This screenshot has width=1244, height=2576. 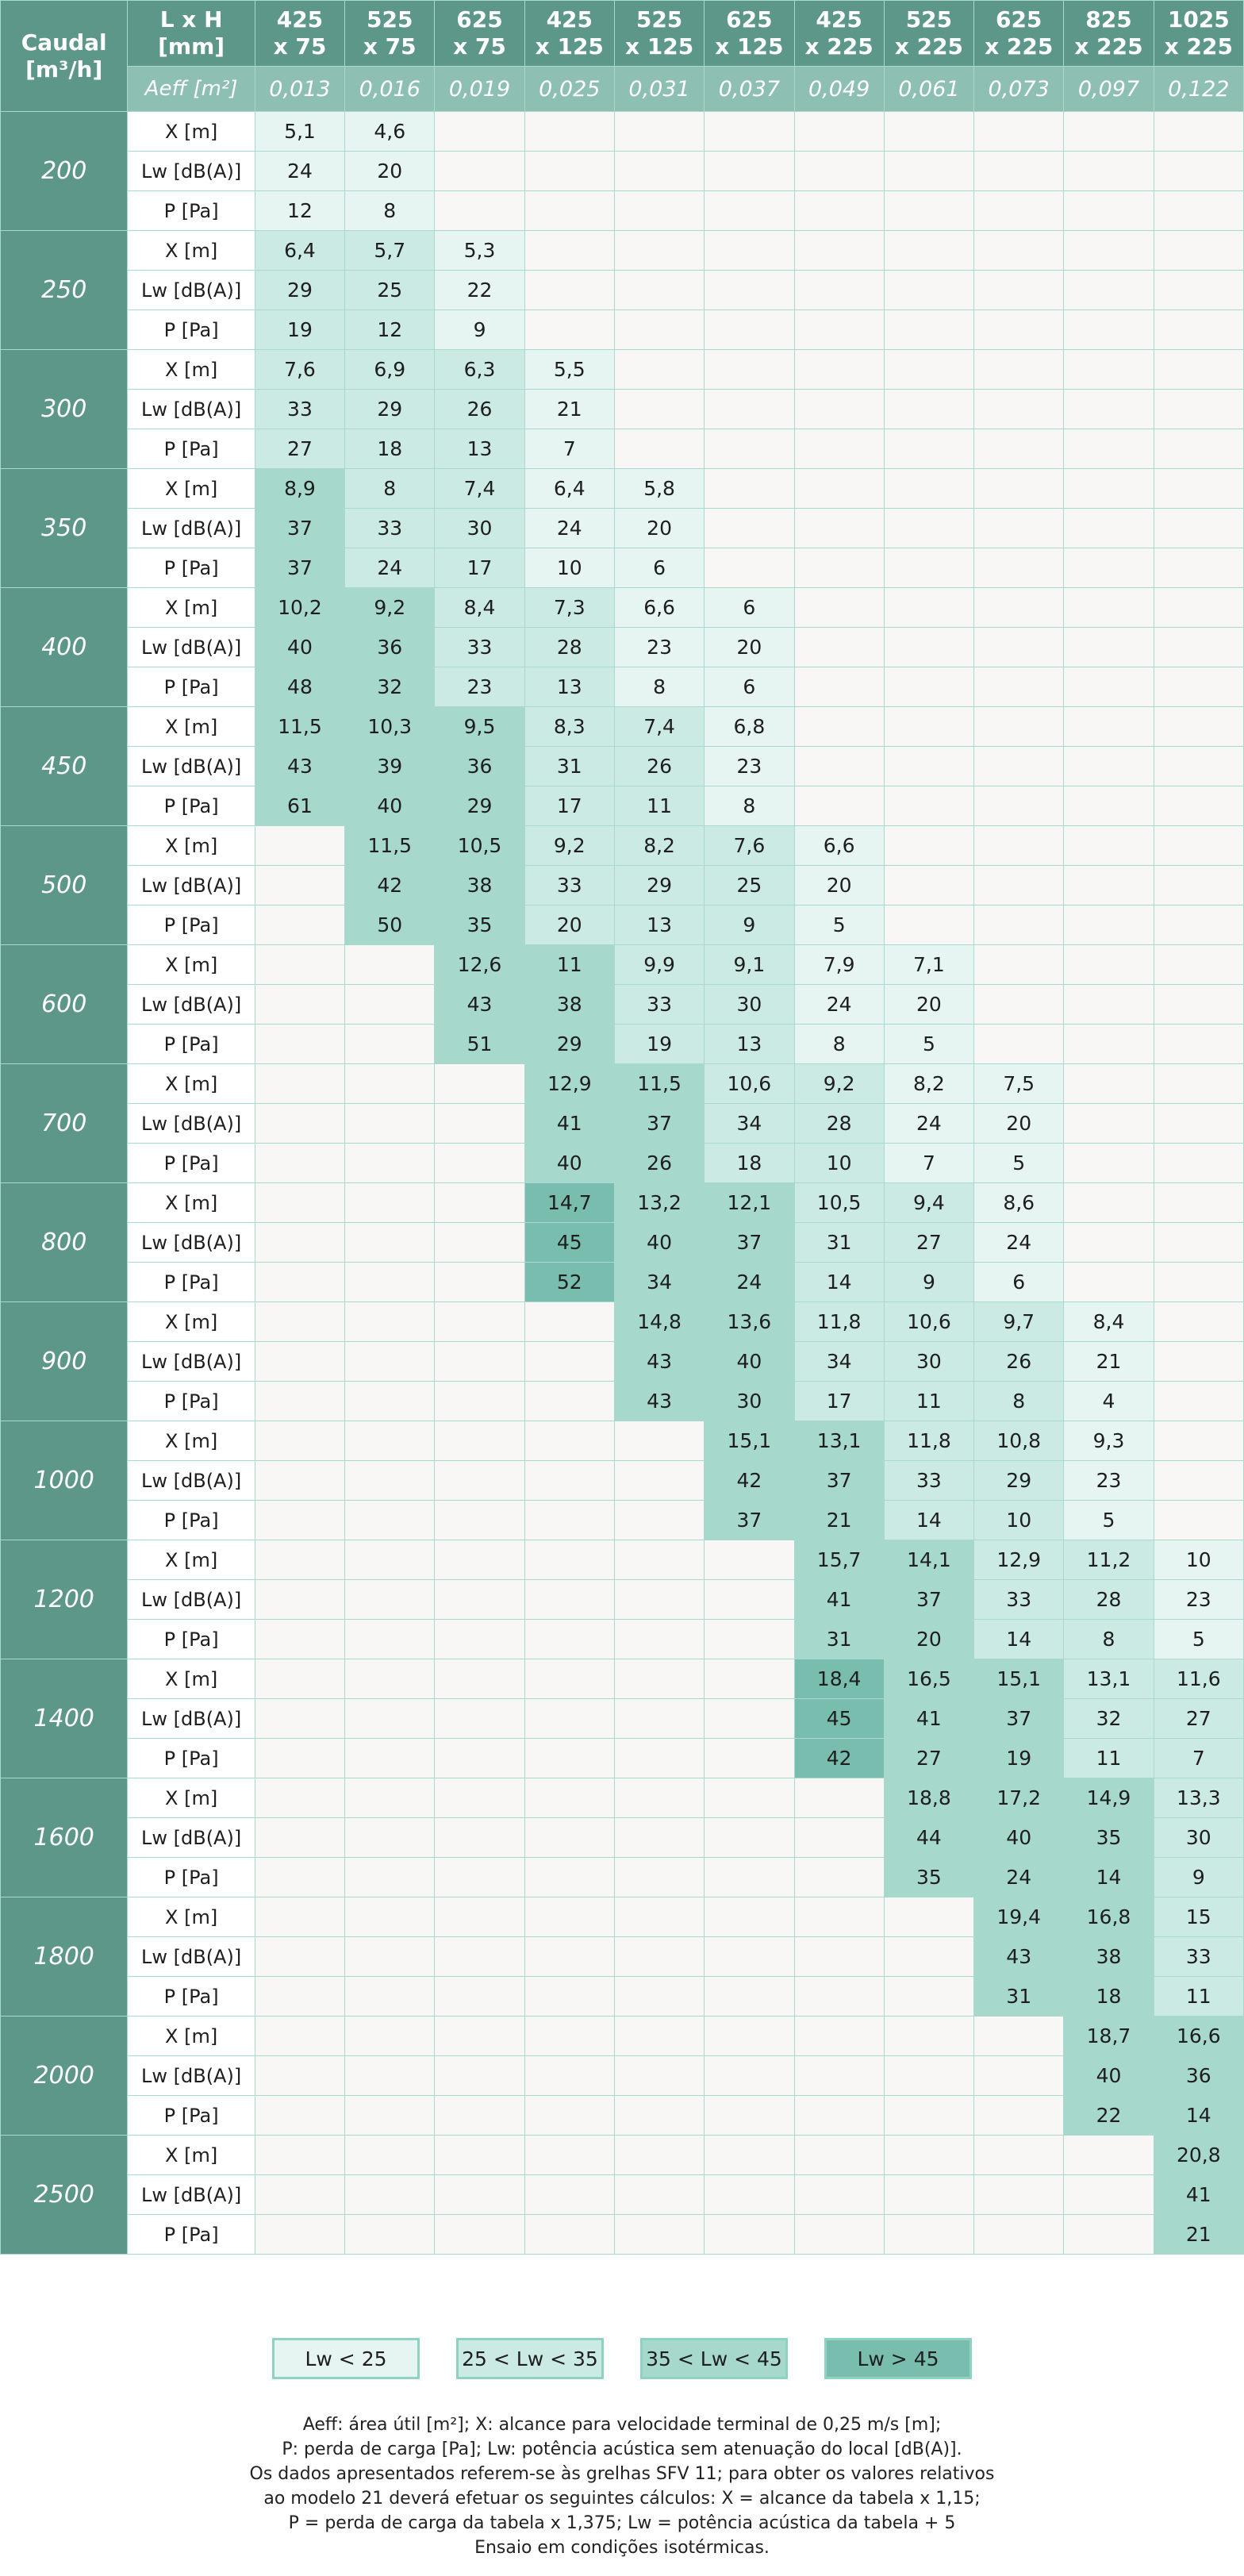 What do you see at coordinates (65, 528) in the screenshot?
I see `caudal-value: 350` at bounding box center [65, 528].